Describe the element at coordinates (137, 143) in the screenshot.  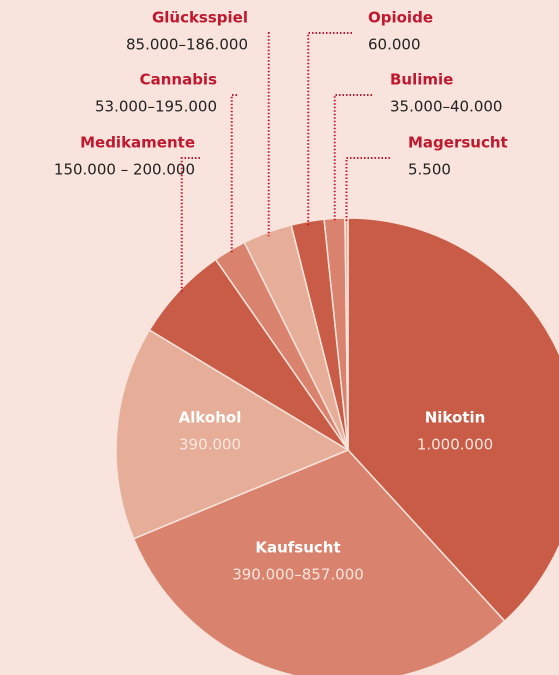
I see `slice-name: Medikamente` at that location.